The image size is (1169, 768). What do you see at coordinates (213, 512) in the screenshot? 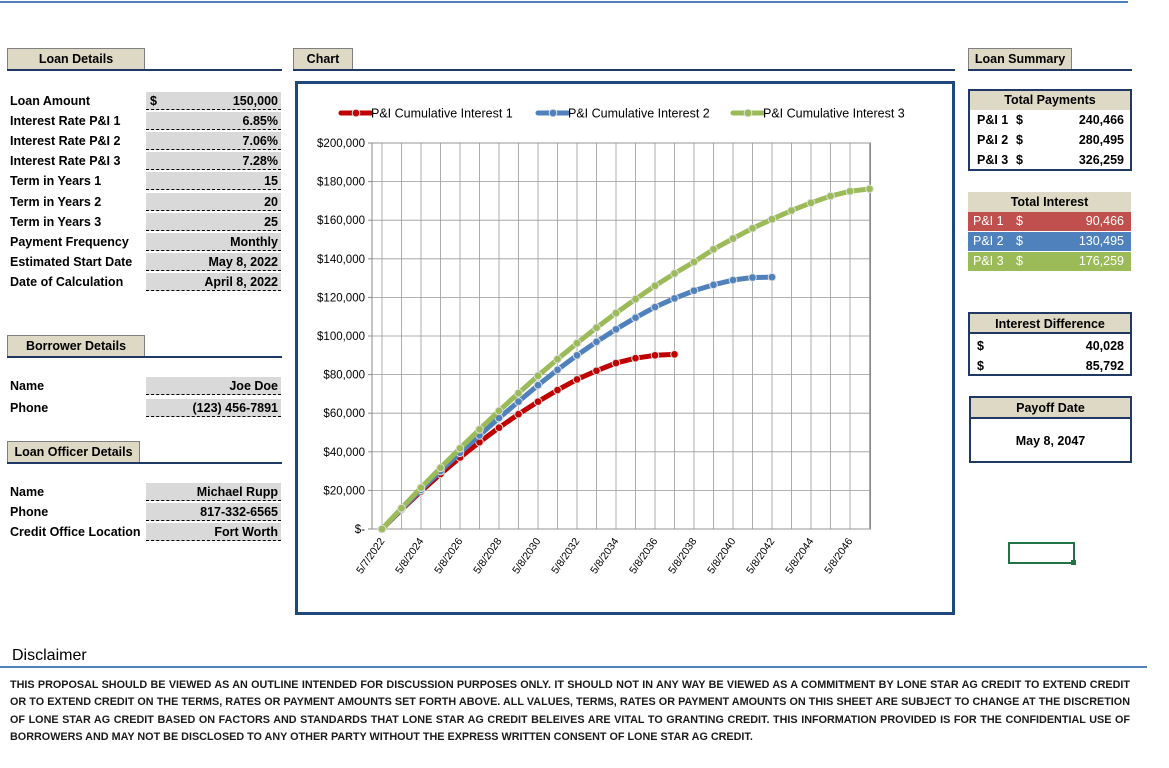
I see `field-value-cell: 817-332-6565` at bounding box center [213, 512].